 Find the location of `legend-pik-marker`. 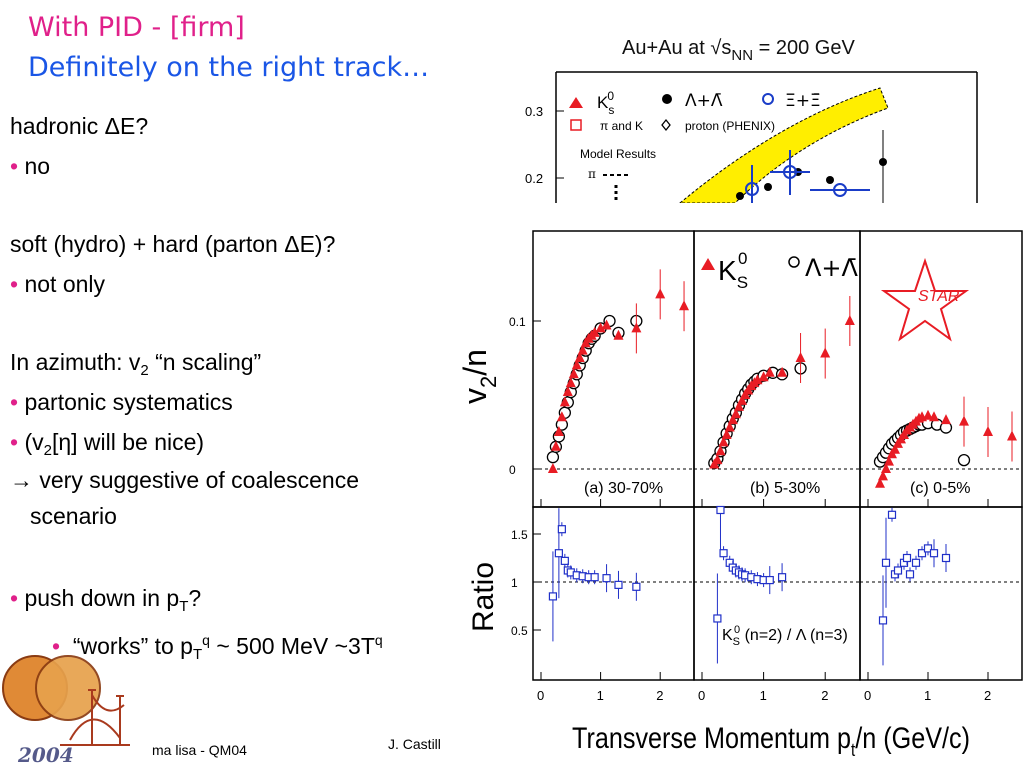

legend-pik-marker is located at coordinates (576, 125).